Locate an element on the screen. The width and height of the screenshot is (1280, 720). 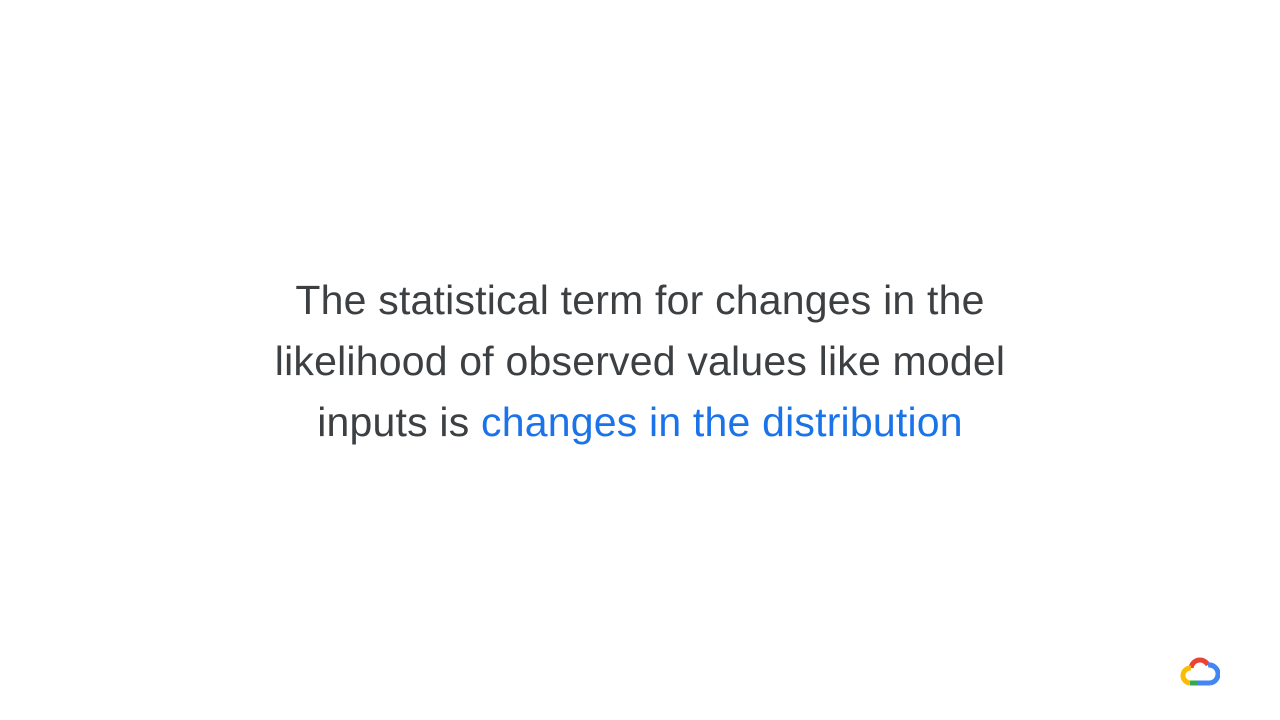
statement-line-2: likelihood of observed values like model is located at coordinates (640, 361).